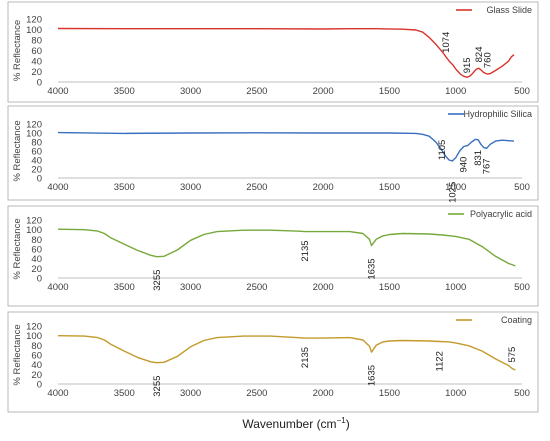  I want to click on panel-2-x-tick-label: 2500, so click(256, 187).